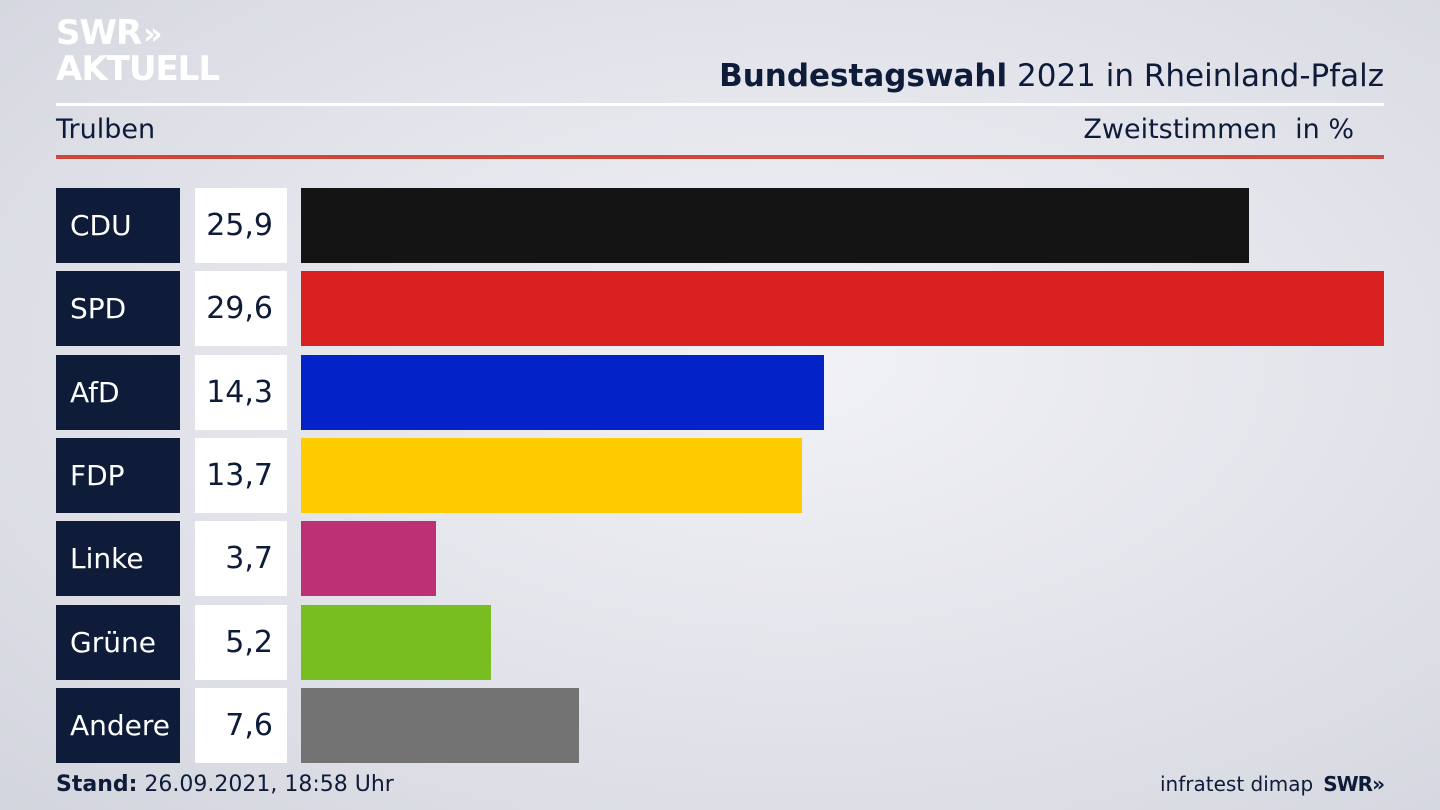 Image resolution: width=1440 pixels, height=810 pixels. What do you see at coordinates (241, 725) in the screenshot?
I see `value-label: 7,6` at bounding box center [241, 725].